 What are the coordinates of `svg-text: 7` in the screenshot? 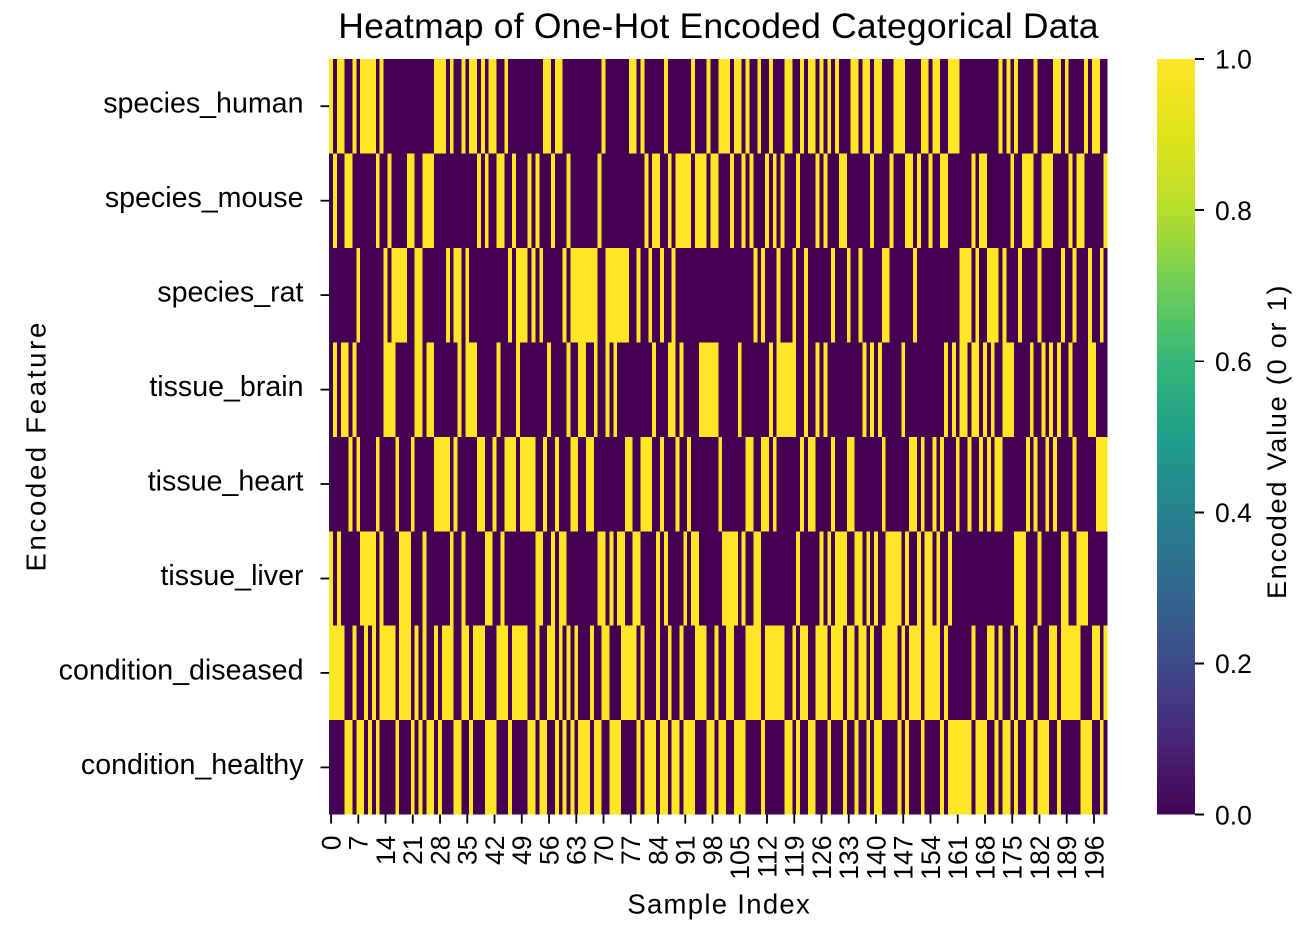 It's located at (359, 843).